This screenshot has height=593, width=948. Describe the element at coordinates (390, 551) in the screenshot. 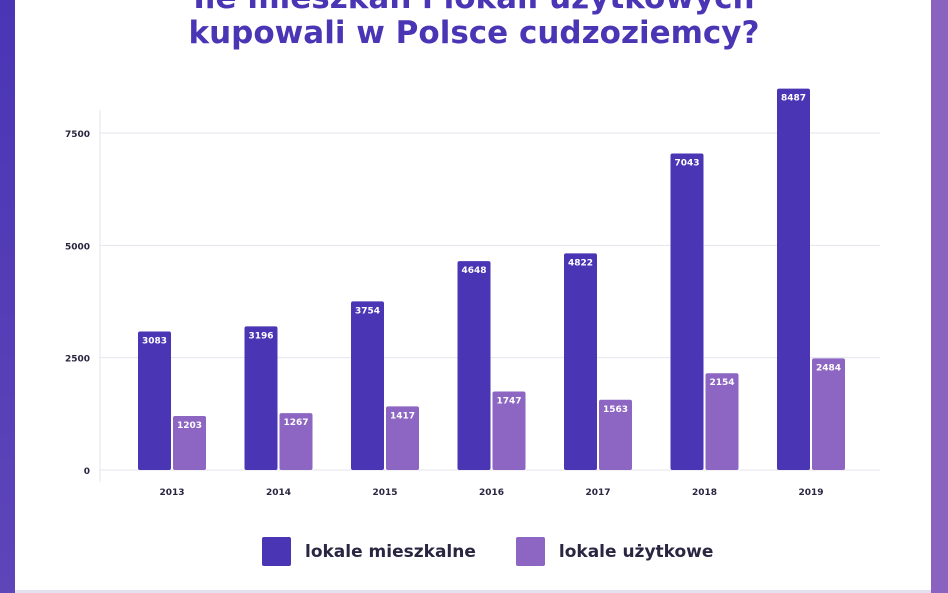

I see `legend-label: lokale mieszkalne` at that location.